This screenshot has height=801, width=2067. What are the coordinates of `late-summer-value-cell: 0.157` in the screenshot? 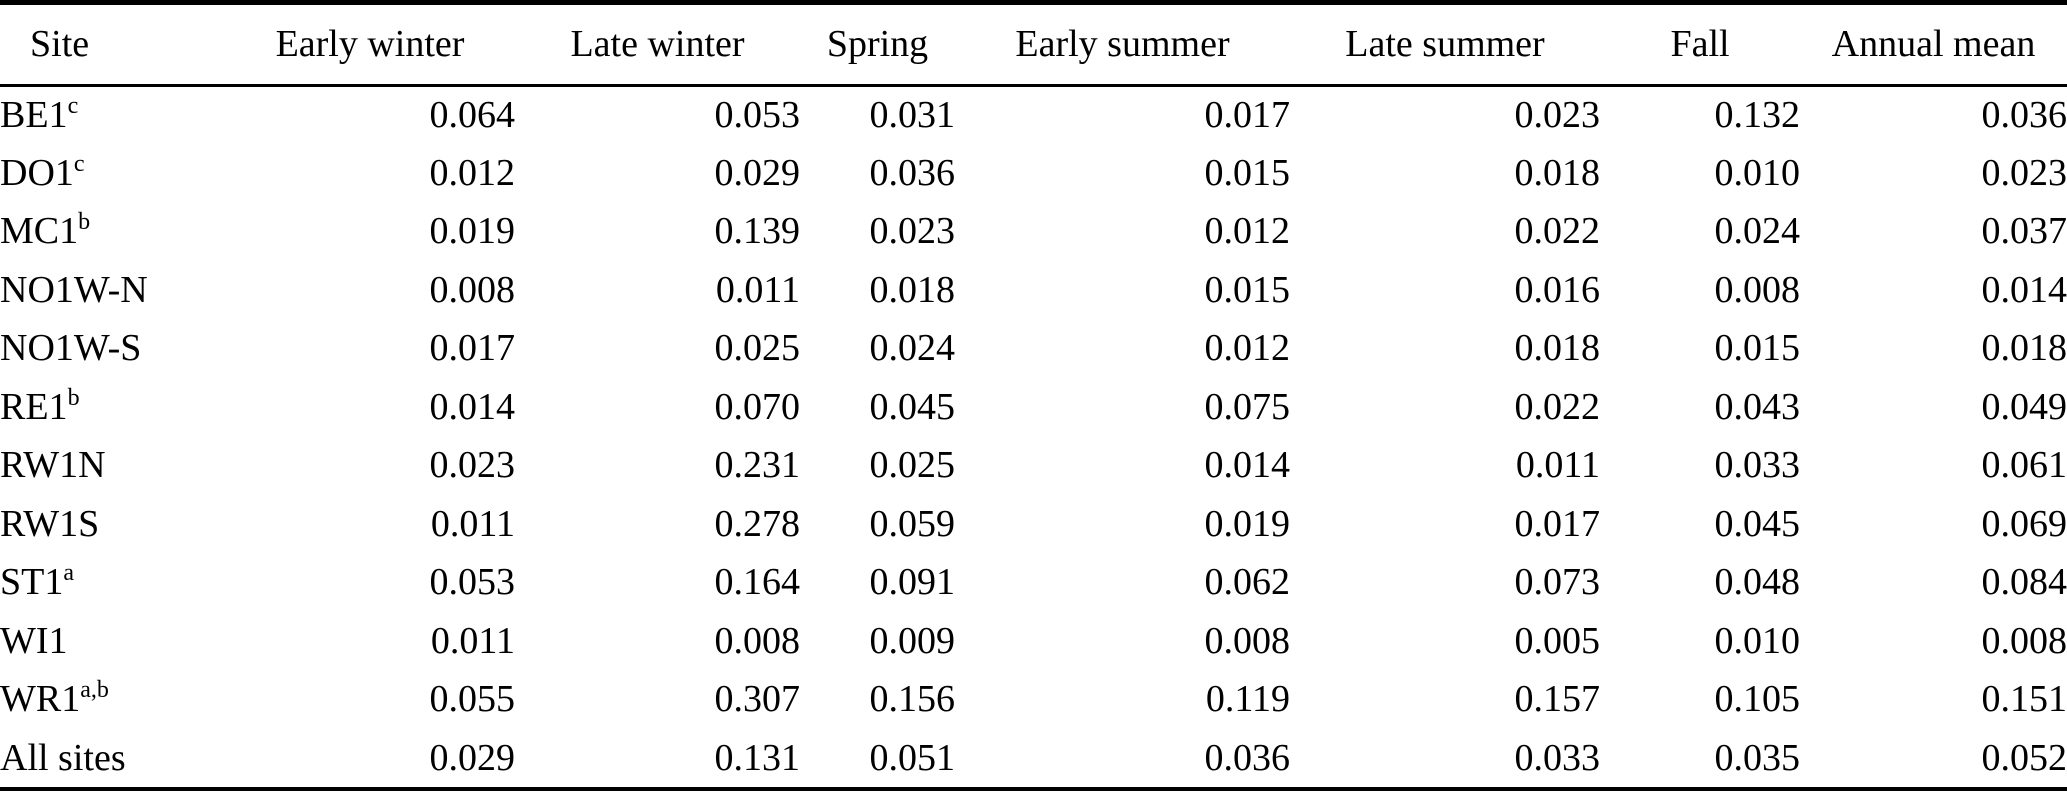 It's located at (1557, 699).